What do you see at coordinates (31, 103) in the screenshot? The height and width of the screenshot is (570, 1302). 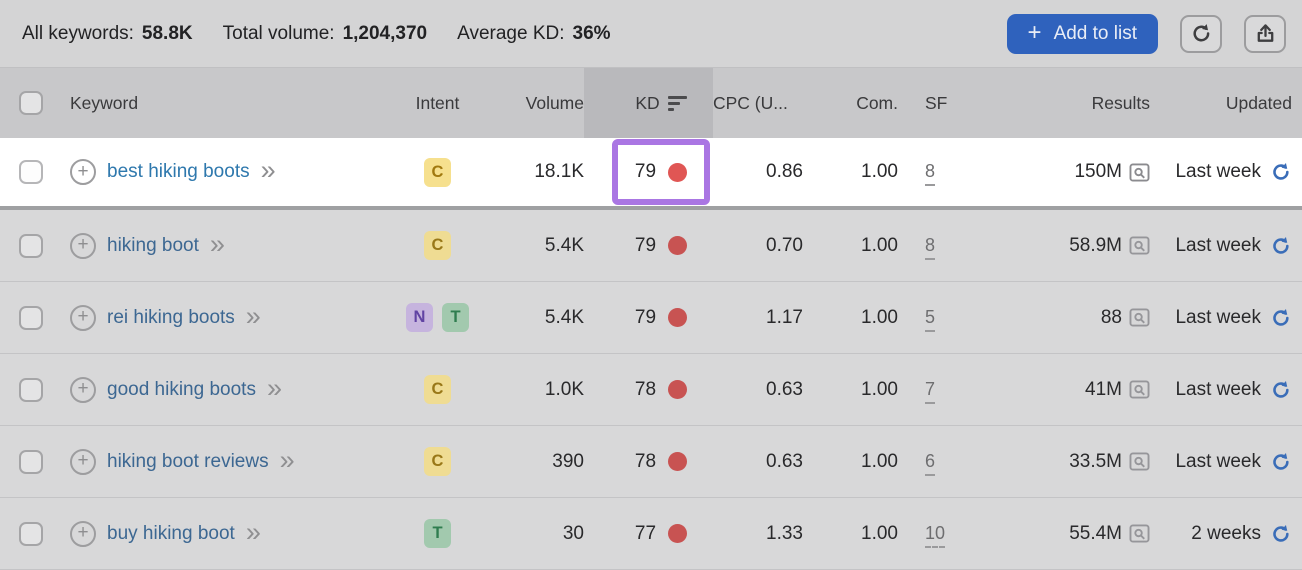 I see `select-all-checkbox` at bounding box center [31, 103].